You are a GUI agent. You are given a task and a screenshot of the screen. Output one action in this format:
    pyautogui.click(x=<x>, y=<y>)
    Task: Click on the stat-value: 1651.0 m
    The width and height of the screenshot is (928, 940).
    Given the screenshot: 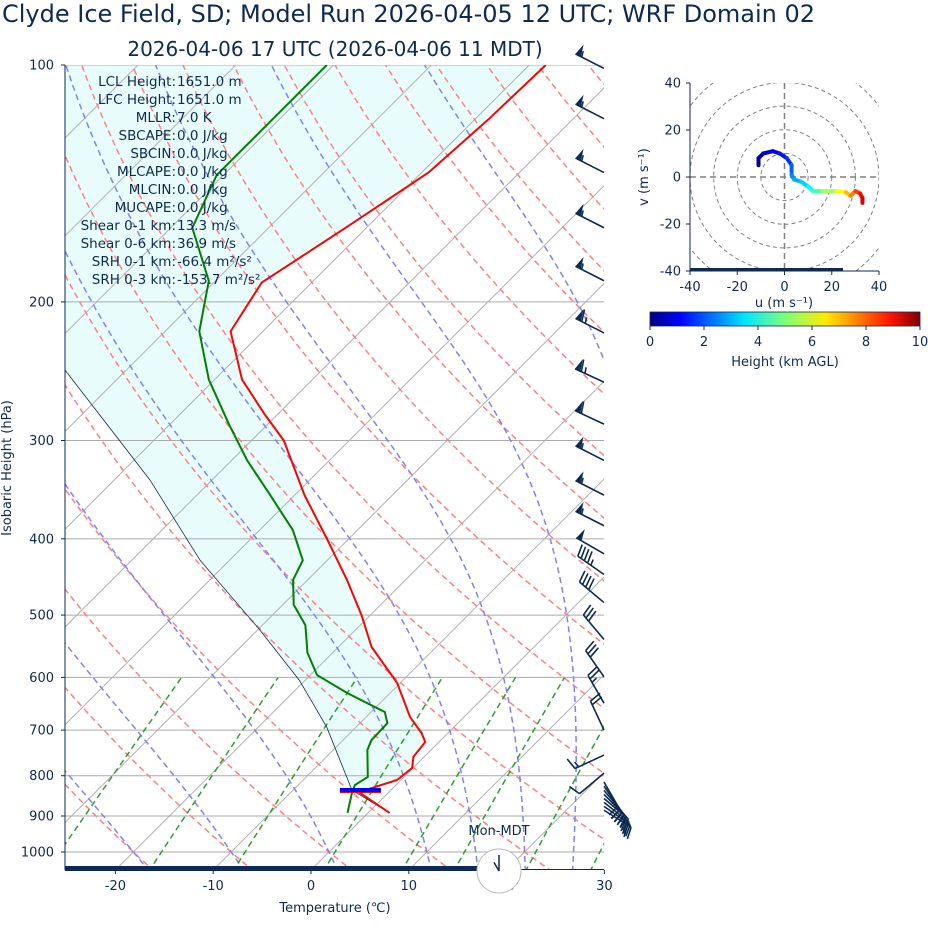 What is the action you would take?
    pyautogui.click(x=209, y=100)
    